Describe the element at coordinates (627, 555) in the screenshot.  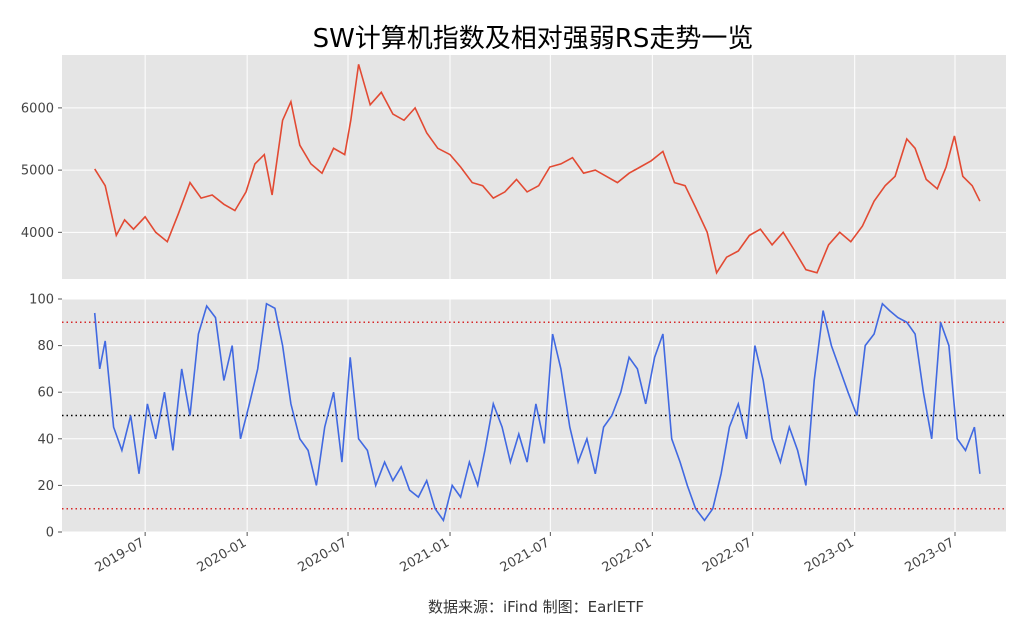
I see `x-tick-label: 2022-01` at that location.